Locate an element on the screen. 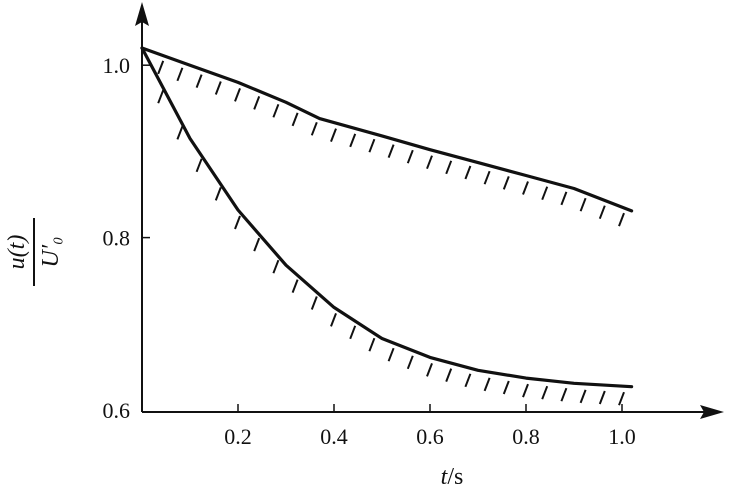  x-axis-title: t/s is located at coordinates (452, 477).